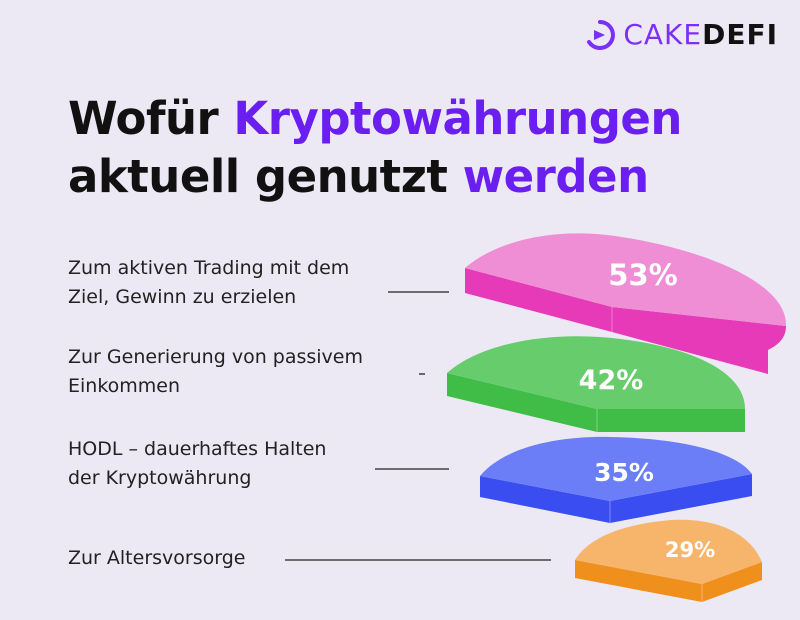 Image resolution: width=800 pixels, height=620 pixels. What do you see at coordinates (642, 275) in the screenshot?
I see `value-label-trading: 53%` at bounding box center [642, 275].